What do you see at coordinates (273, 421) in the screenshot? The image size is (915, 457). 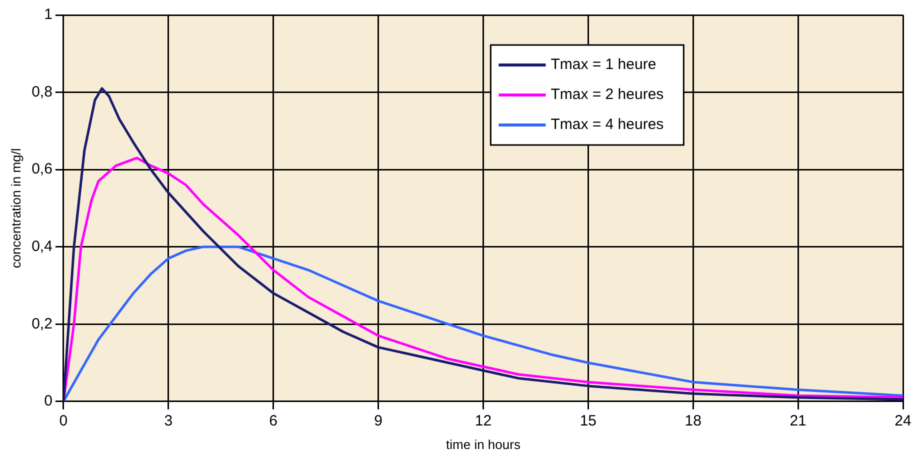 I see `x-tick-label: 6` at bounding box center [273, 421].